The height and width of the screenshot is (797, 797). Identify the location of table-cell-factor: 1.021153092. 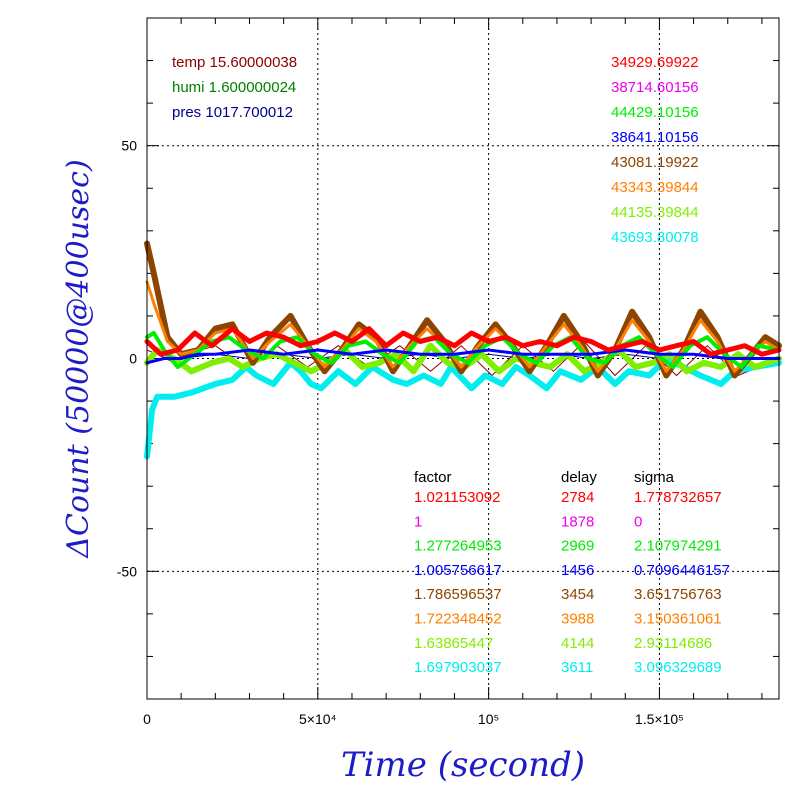
(457, 497).